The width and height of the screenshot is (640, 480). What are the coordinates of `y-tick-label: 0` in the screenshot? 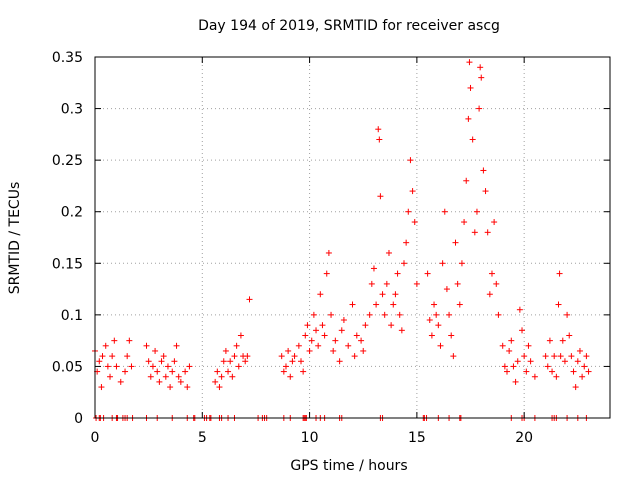 It's located at (78, 419).